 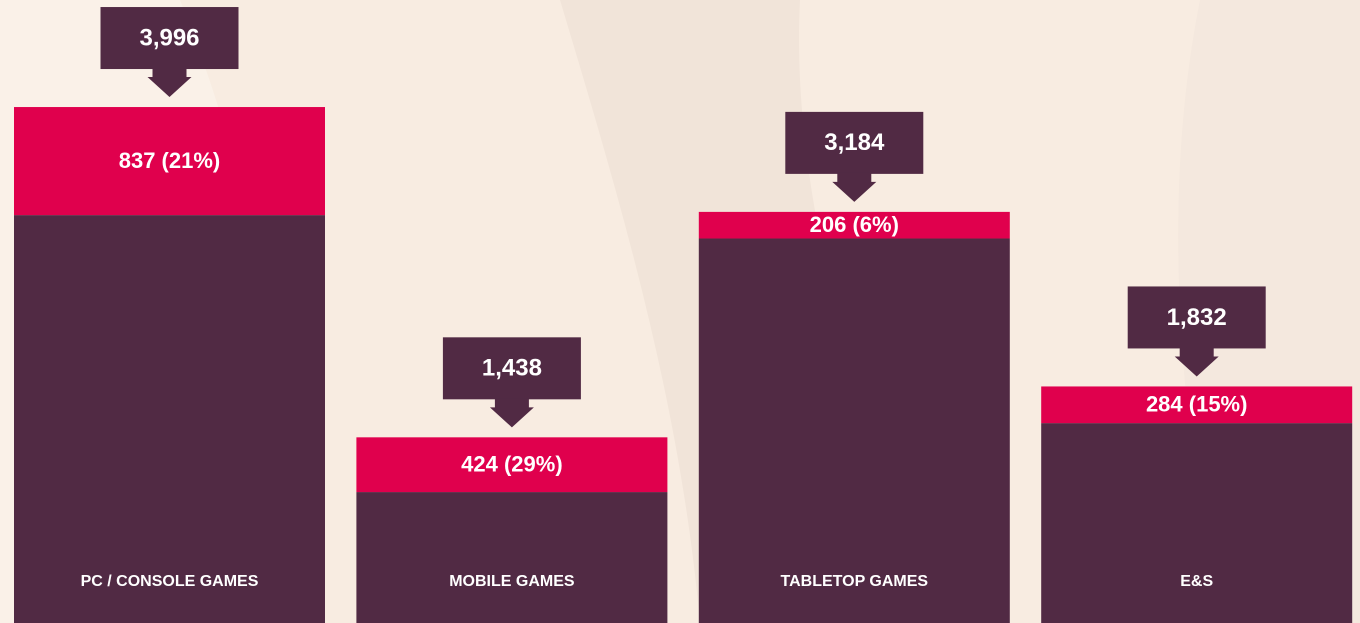 I want to click on segment-label: 284 (15%), so click(x=1197, y=404).